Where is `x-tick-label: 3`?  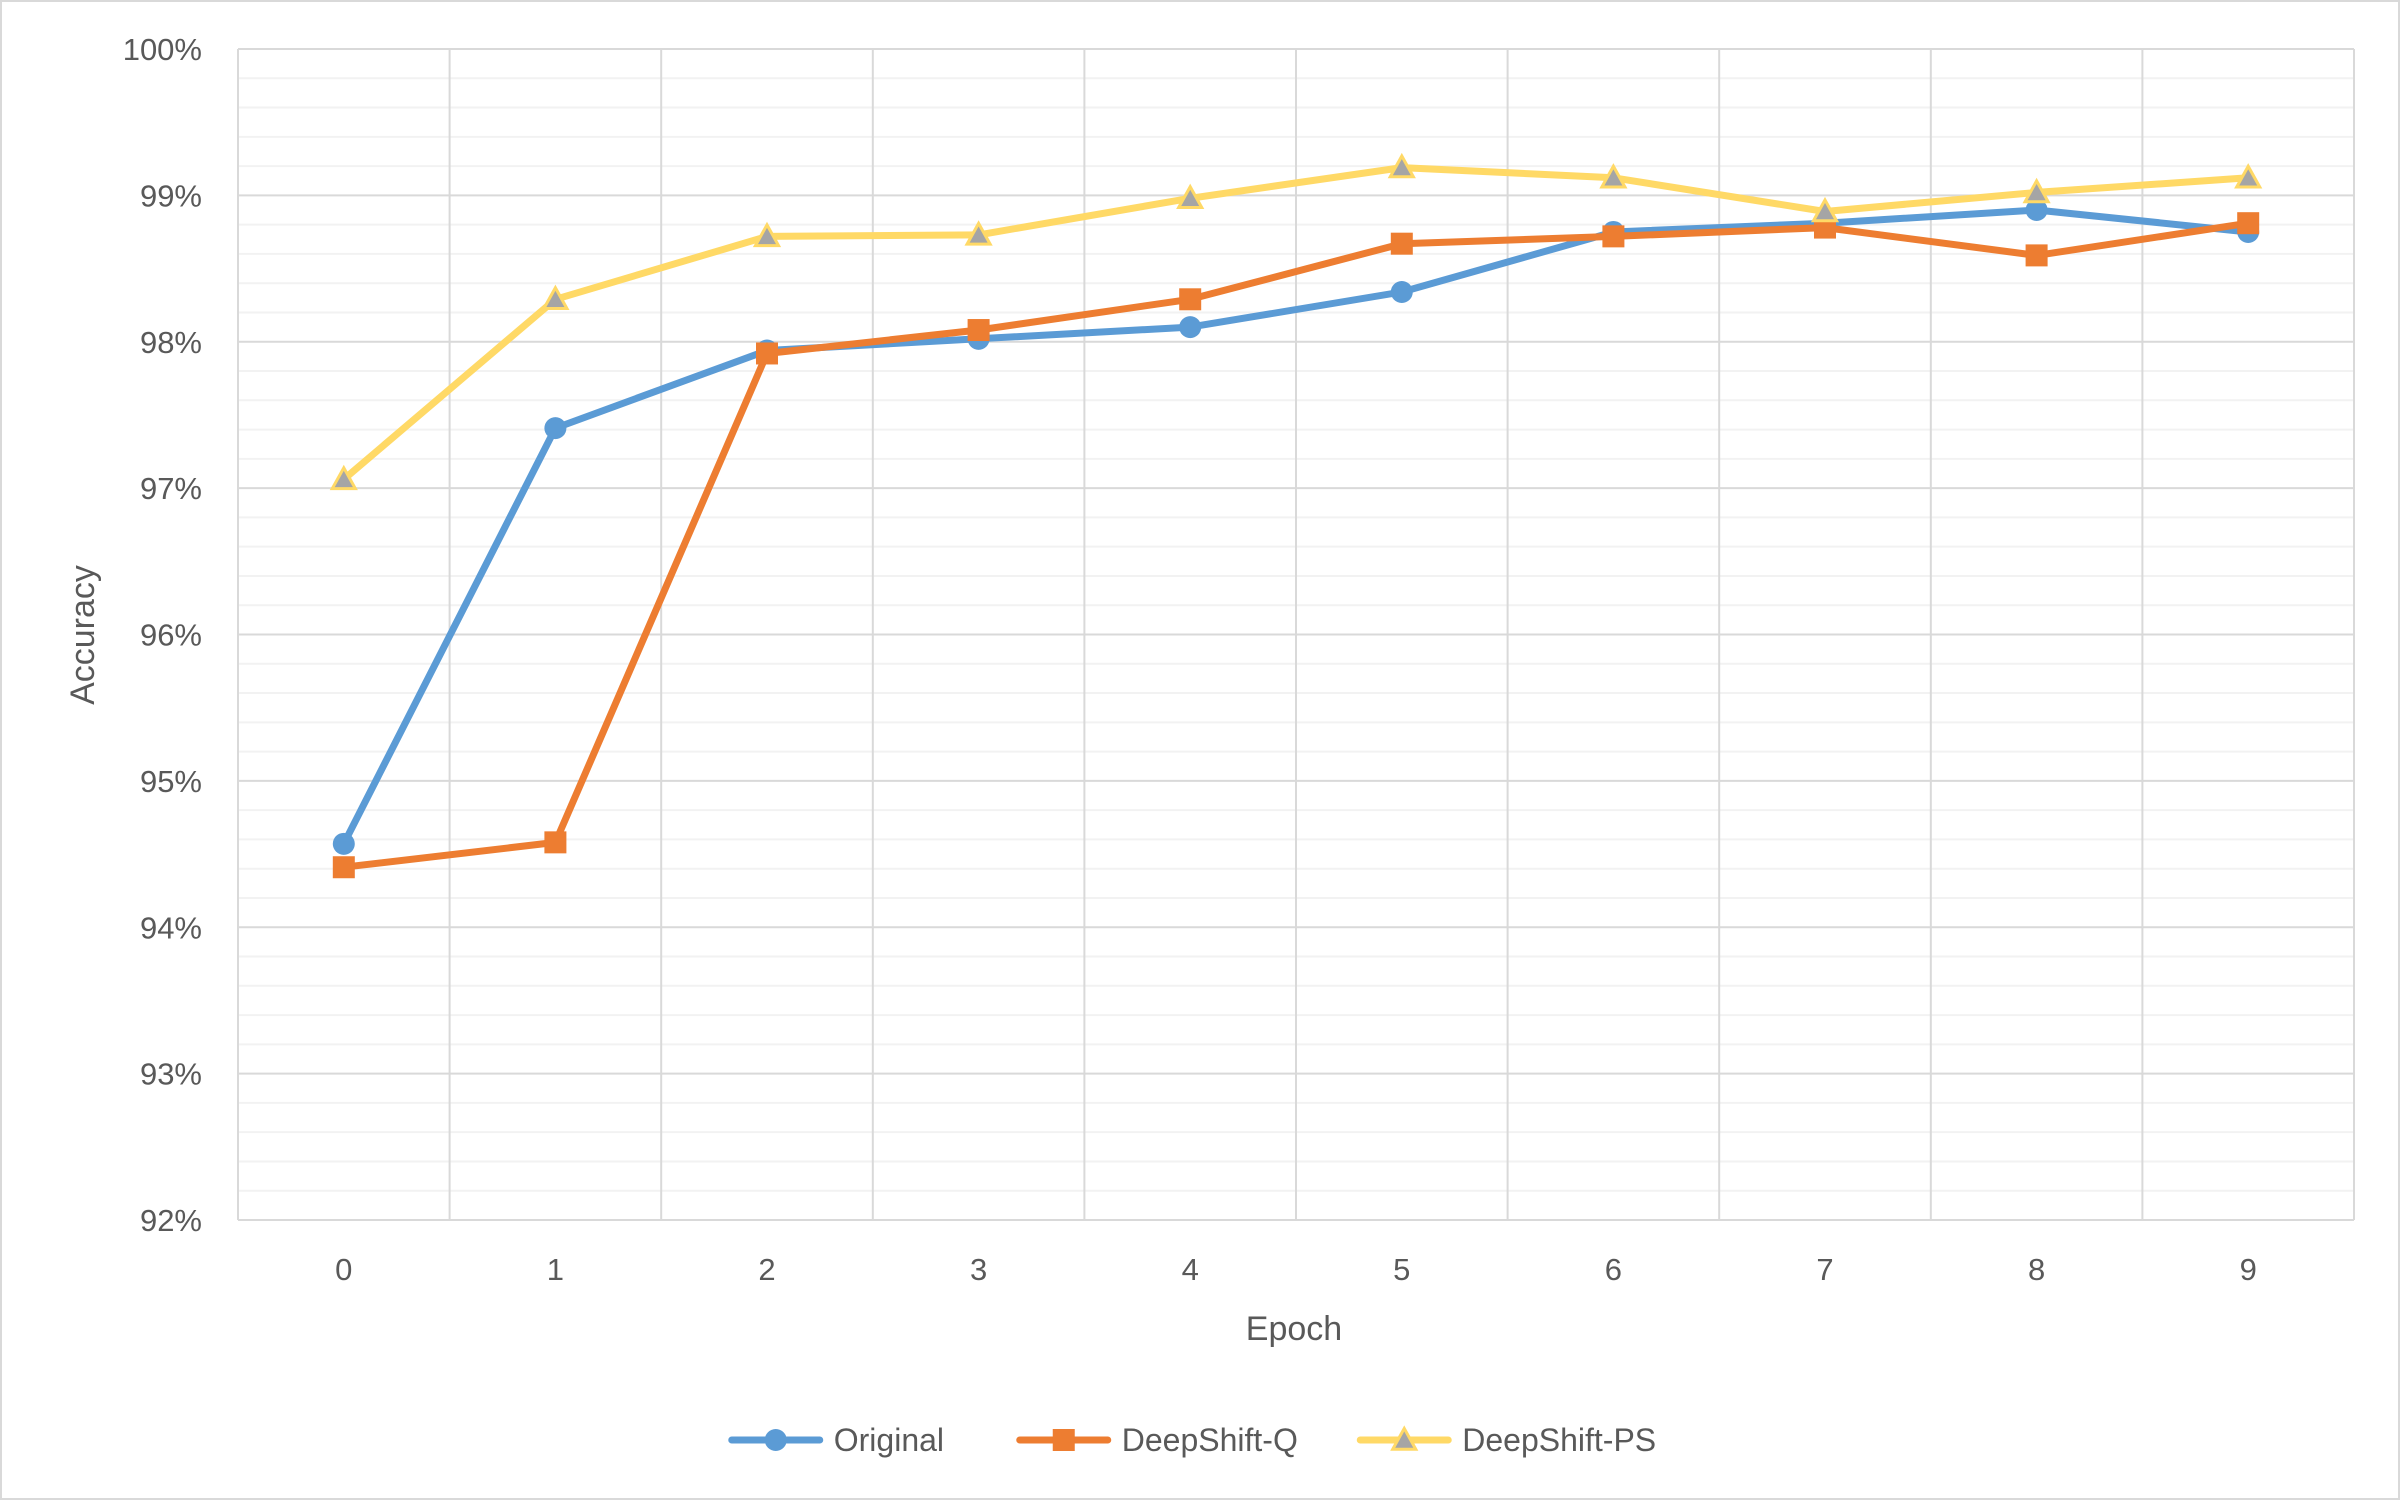 x-tick-label: 3 is located at coordinates (978, 1269).